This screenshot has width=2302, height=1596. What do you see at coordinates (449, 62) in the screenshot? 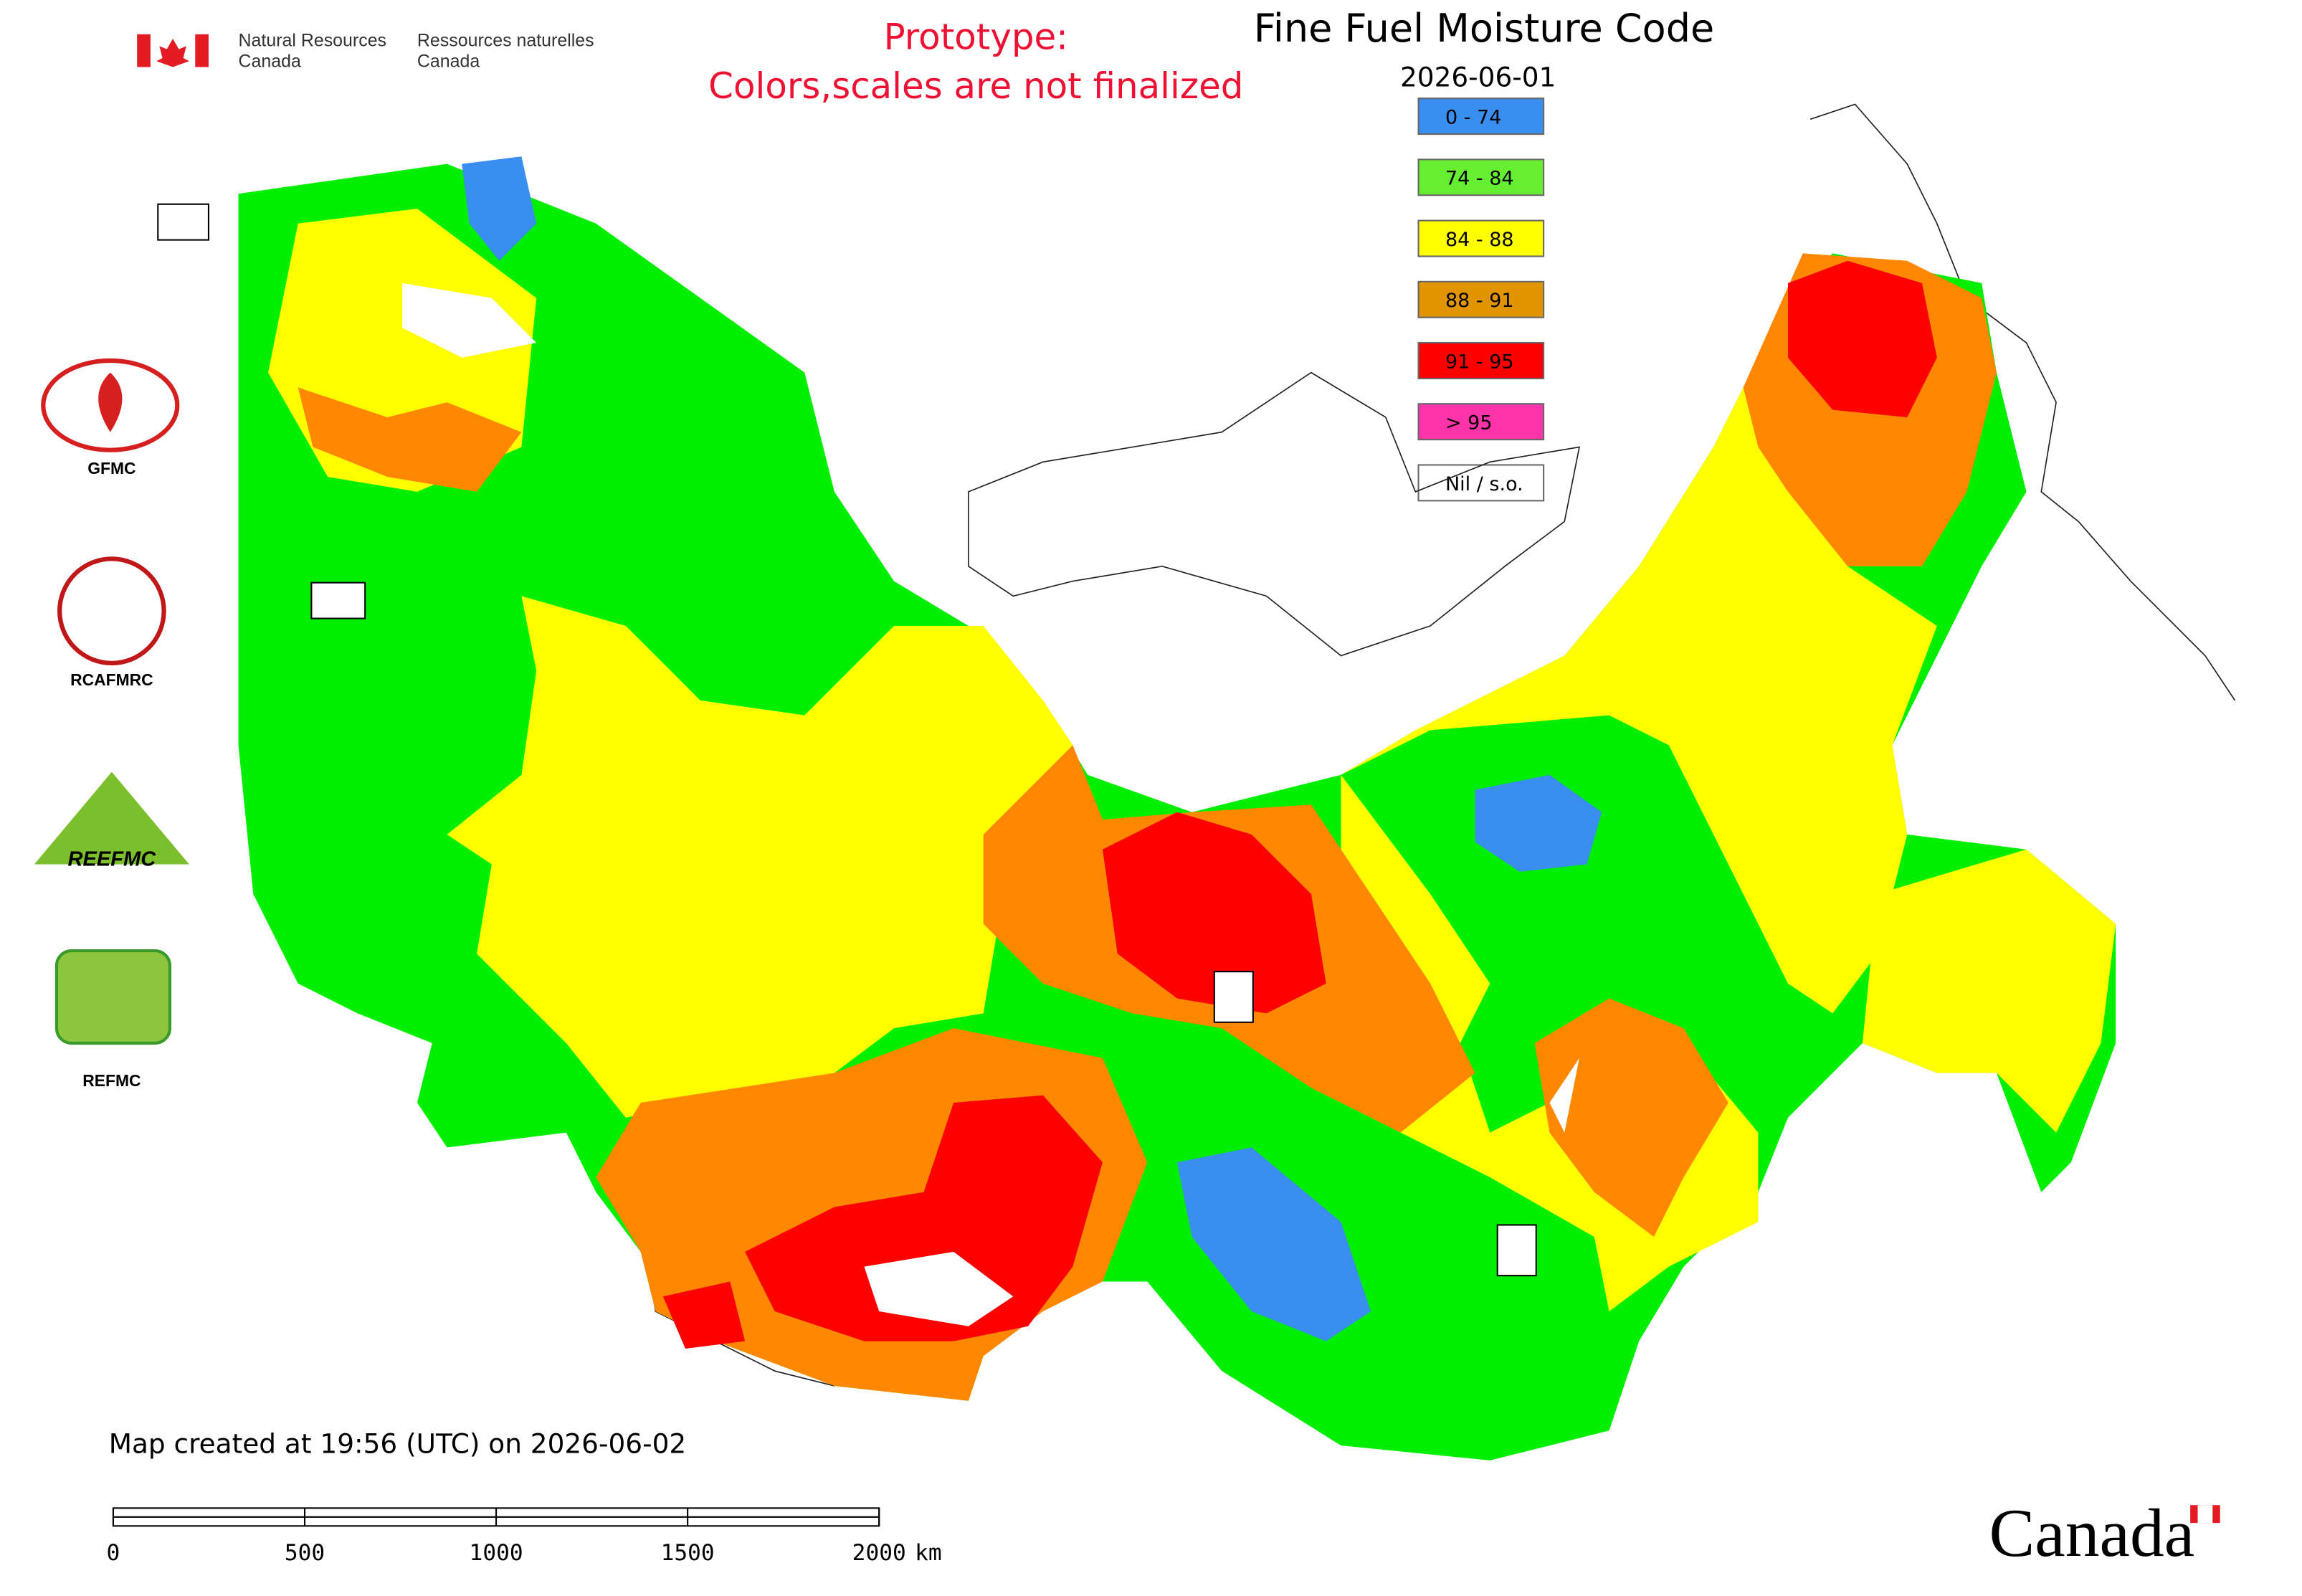
I see `agency-fr: Canada` at bounding box center [449, 62].